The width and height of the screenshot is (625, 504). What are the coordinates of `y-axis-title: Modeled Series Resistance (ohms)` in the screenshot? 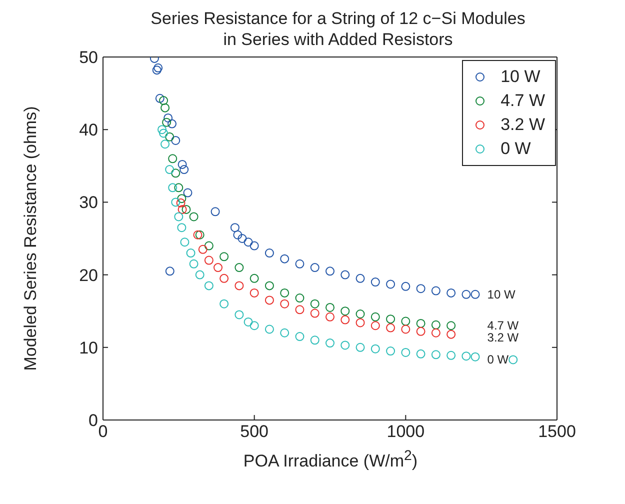 It's located at (30, 238).